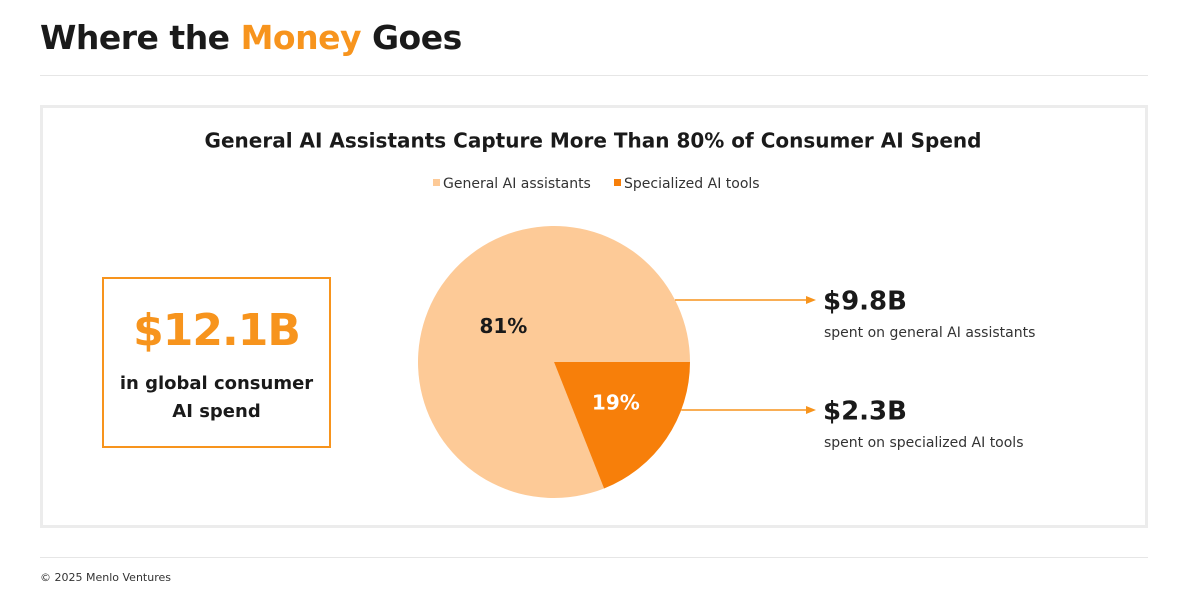 The height and width of the screenshot is (603, 1200). What do you see at coordinates (924, 443) in the screenshot?
I see `callout-text: spent on specialized AI tools` at bounding box center [924, 443].